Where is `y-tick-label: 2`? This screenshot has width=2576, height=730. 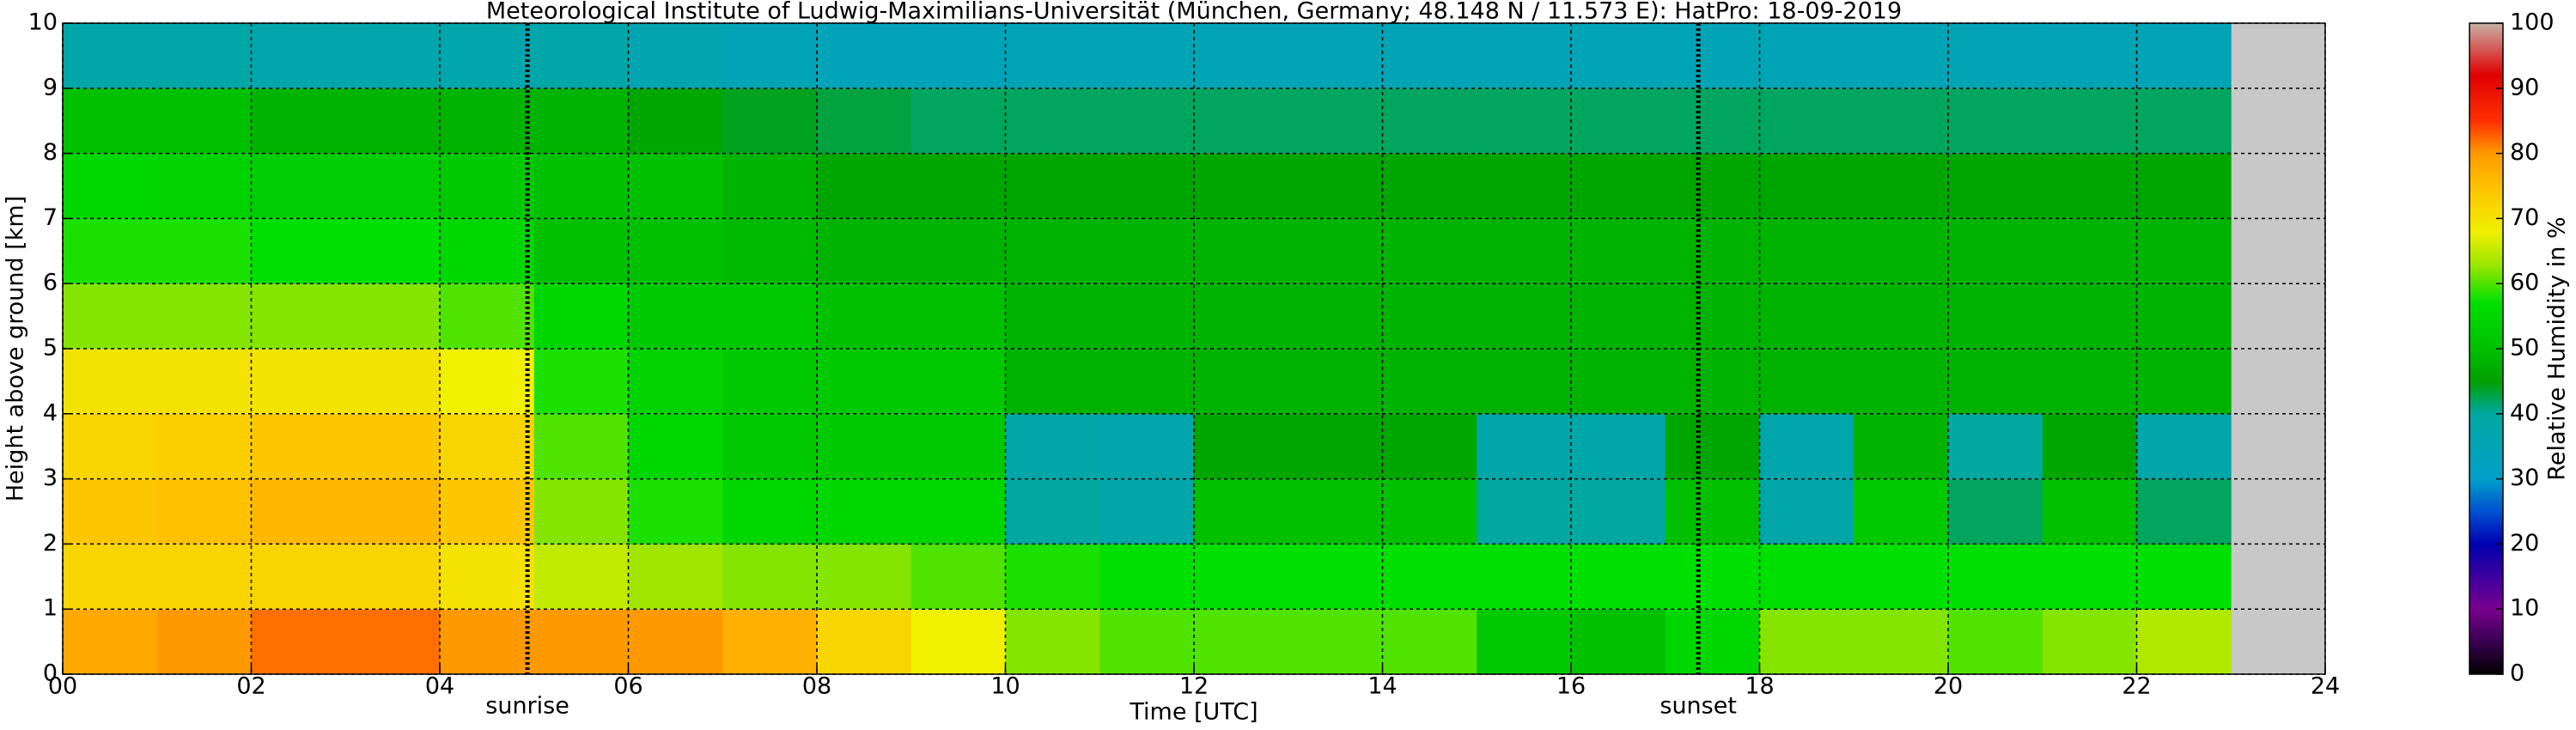
y-tick-label: 2 is located at coordinates (50, 543).